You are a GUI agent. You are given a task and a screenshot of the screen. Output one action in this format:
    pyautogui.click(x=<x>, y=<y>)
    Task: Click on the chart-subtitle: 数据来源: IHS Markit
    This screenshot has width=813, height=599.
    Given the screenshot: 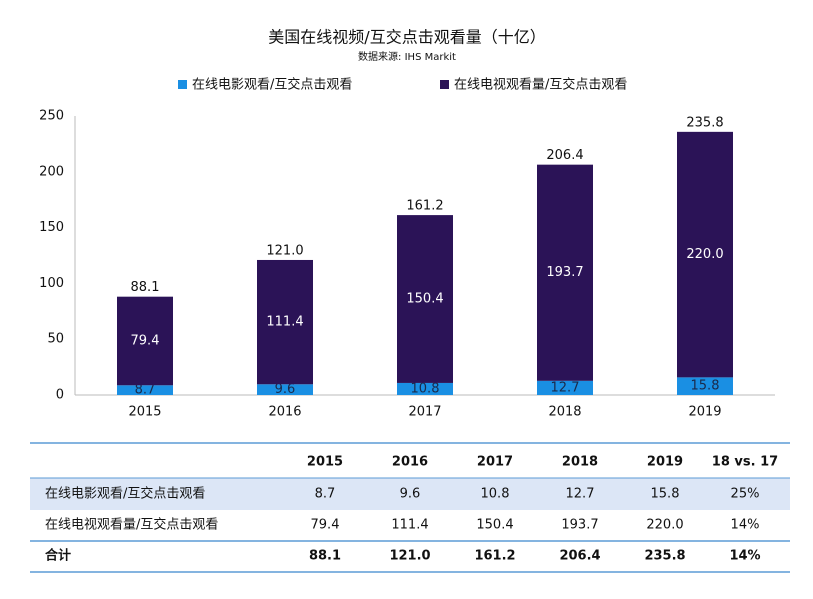 What is the action you would take?
    pyautogui.click(x=407, y=56)
    